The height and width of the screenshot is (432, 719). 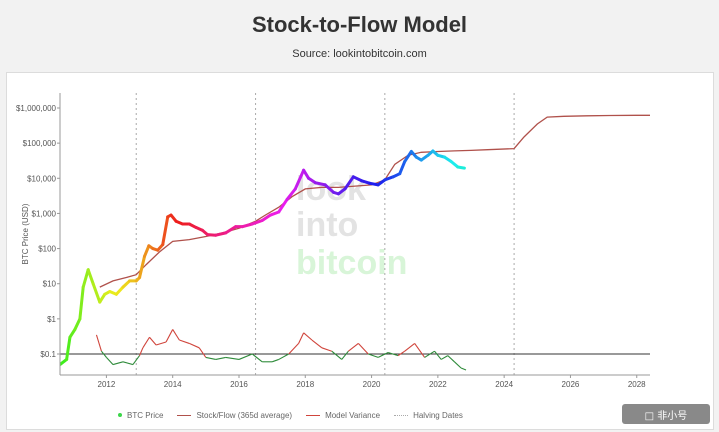 I want to click on x-tick-label: 2028, so click(x=637, y=384).